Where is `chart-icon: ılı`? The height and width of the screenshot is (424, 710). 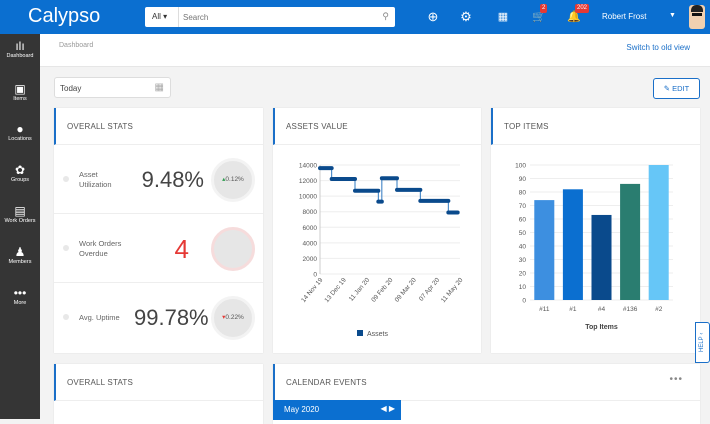
chart-icon: ılı is located at coordinates (20, 46).